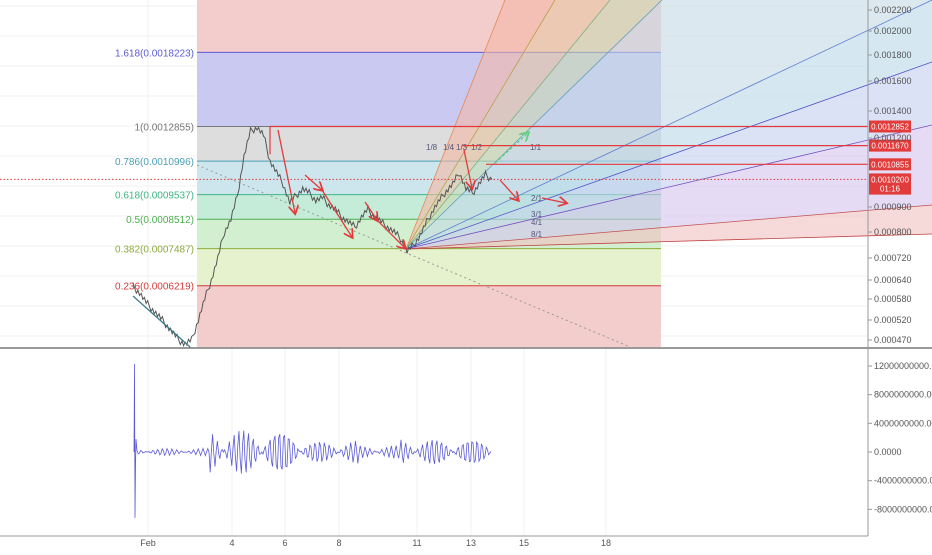 The height and width of the screenshot is (555, 932). Describe the element at coordinates (536, 147) in the screenshot. I see `fan-label: 1/1` at that location.